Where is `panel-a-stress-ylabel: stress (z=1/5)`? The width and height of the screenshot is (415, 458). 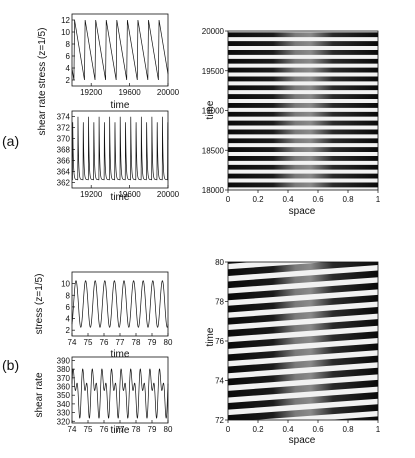 panel-a-stress-ylabel: stress (z=1/5) is located at coordinates (42, 58).